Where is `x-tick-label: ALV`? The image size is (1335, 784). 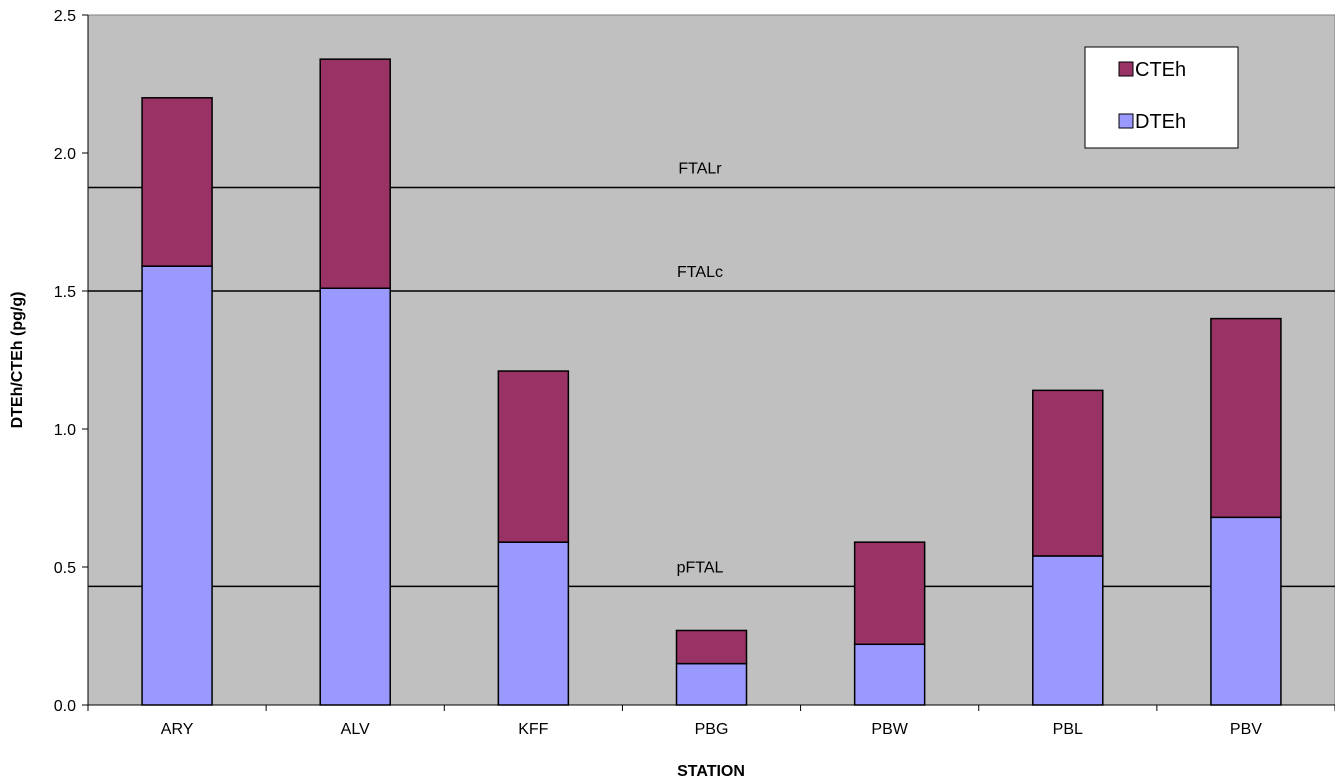
x-tick-label: ALV is located at coordinates (355, 729).